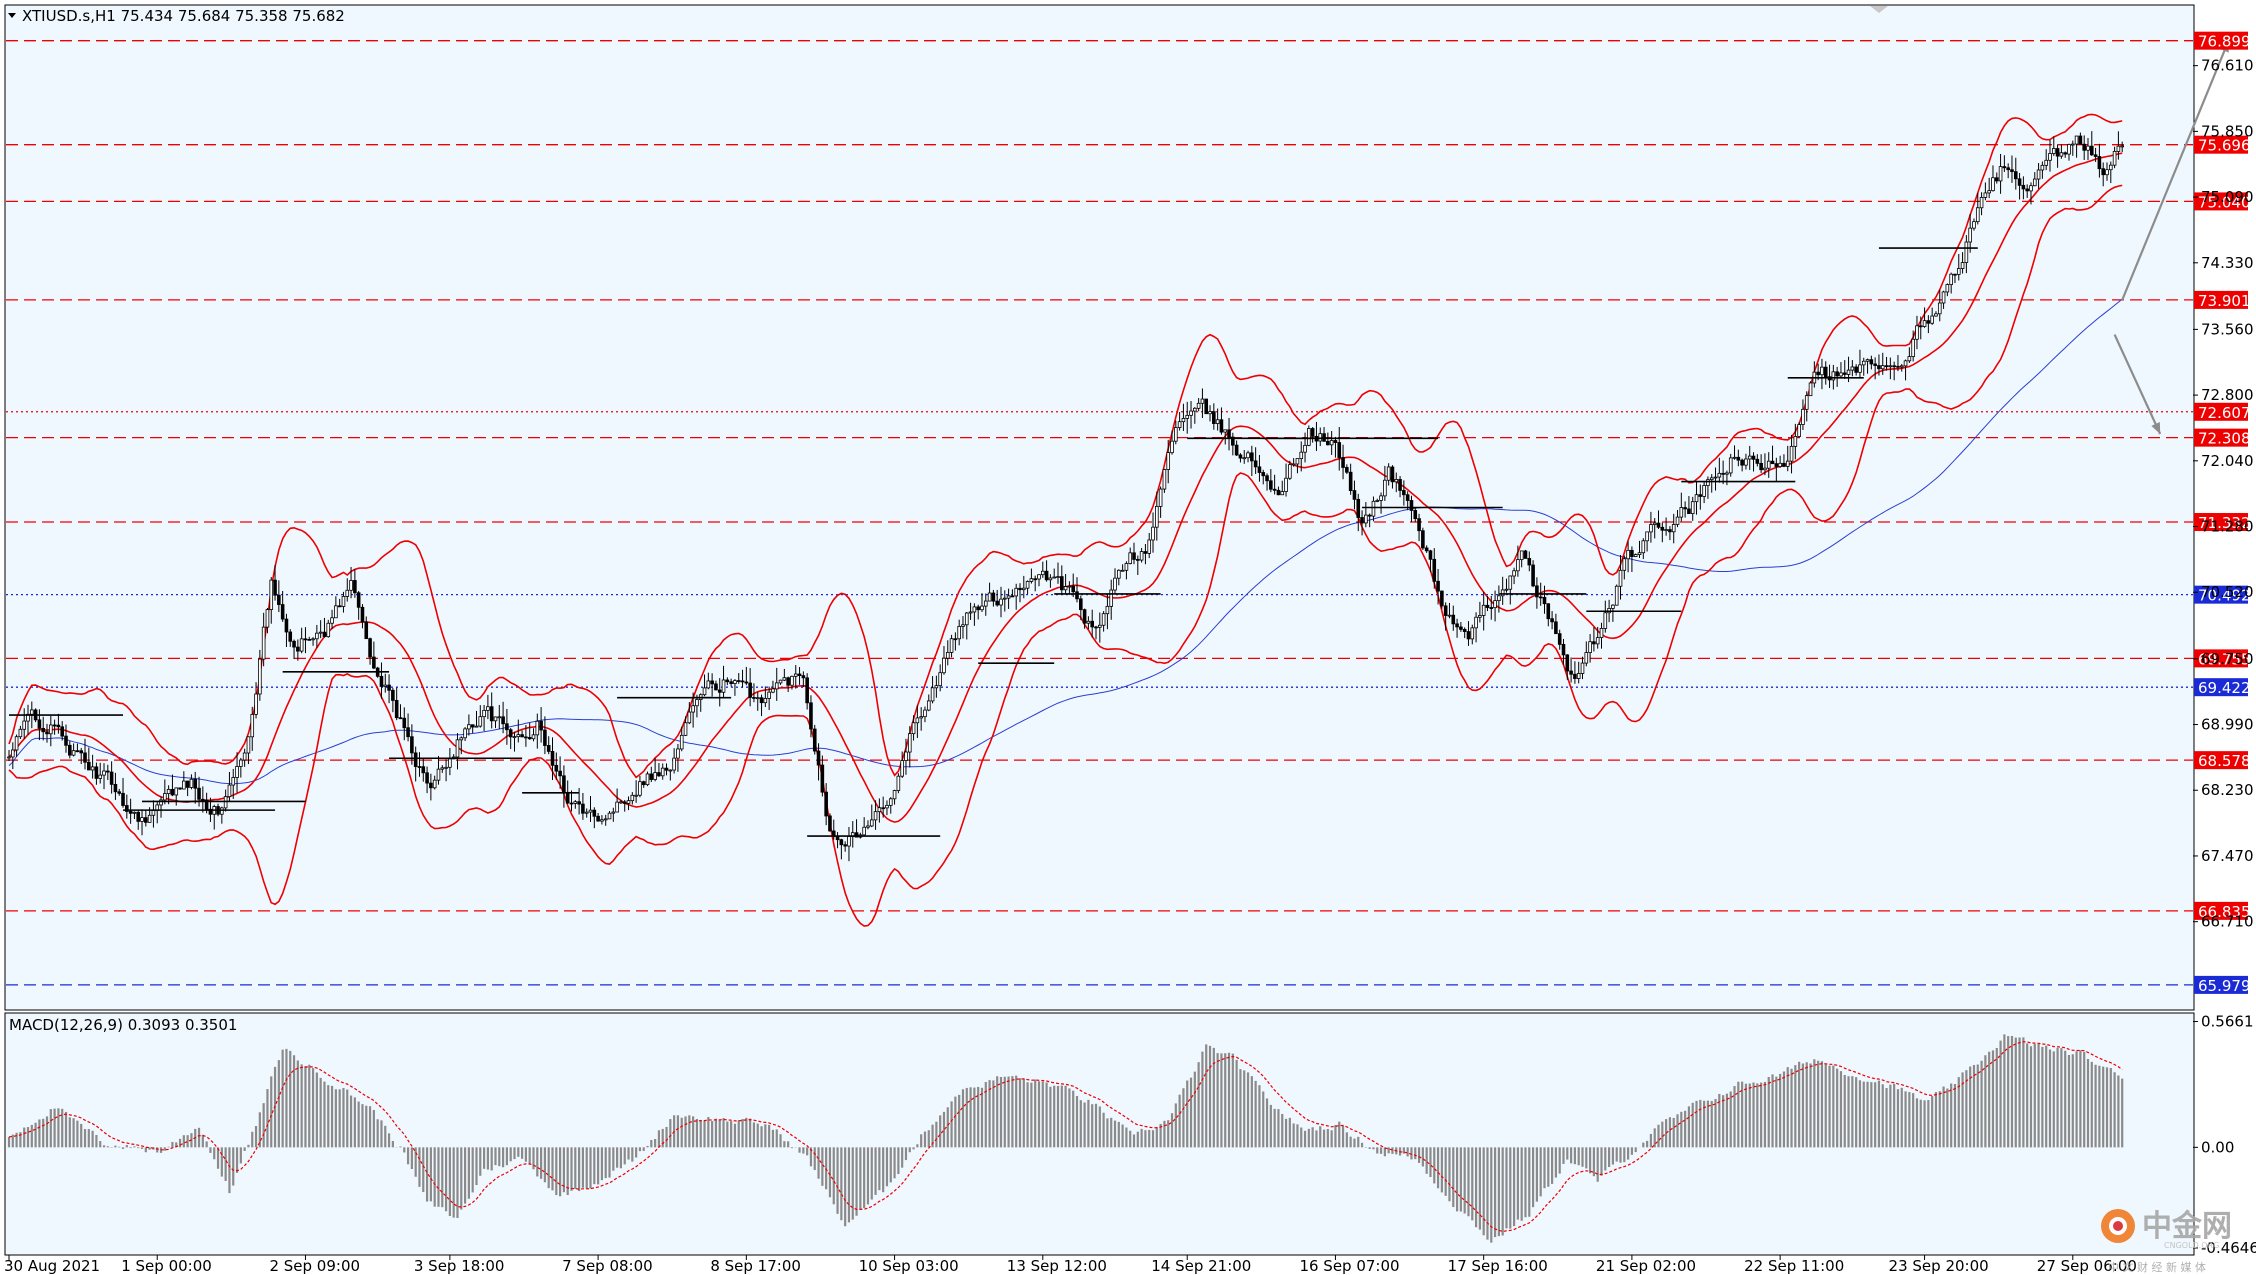 Image resolution: width=2256 pixels, height=1275 pixels. What do you see at coordinates (2224, 301) in the screenshot?
I see `level-badge-text-3: 73.901` at bounding box center [2224, 301].